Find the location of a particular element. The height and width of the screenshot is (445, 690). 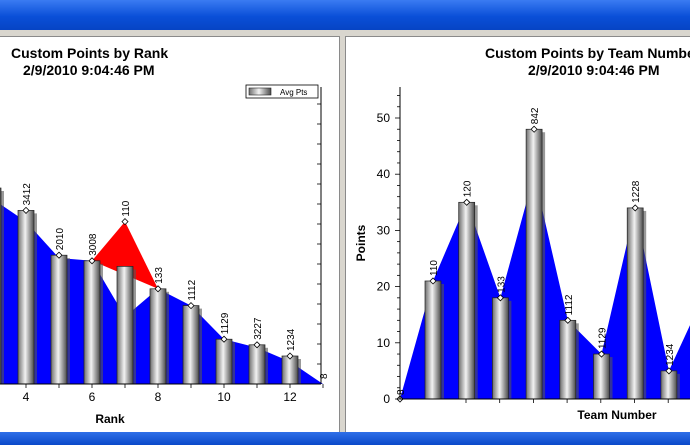

window-title-bar is located at coordinates (345, 15).